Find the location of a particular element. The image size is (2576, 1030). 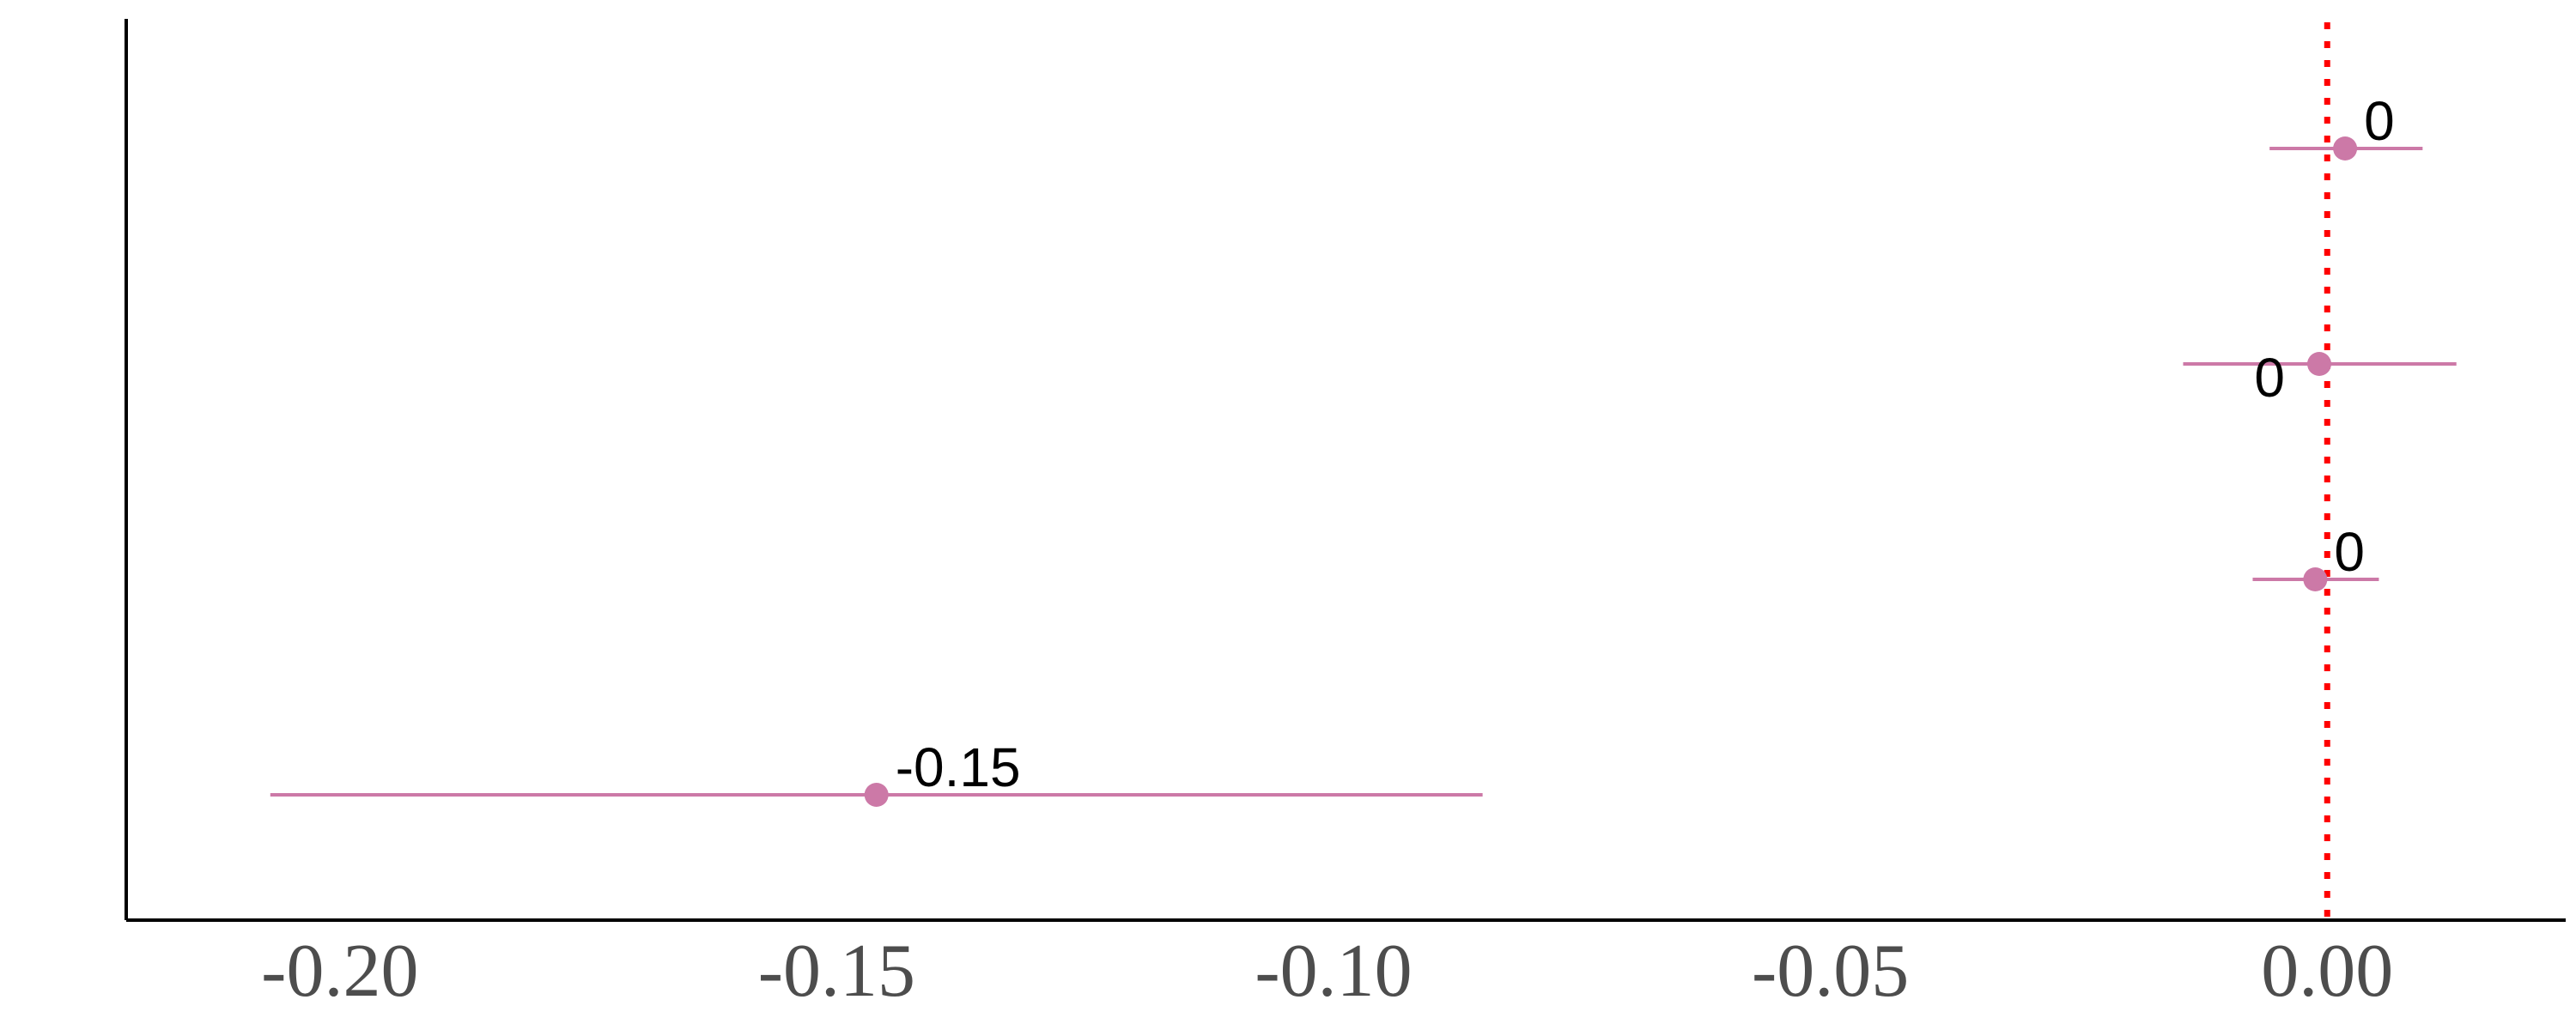

x-tick-label: -0.10 is located at coordinates (1334, 971).